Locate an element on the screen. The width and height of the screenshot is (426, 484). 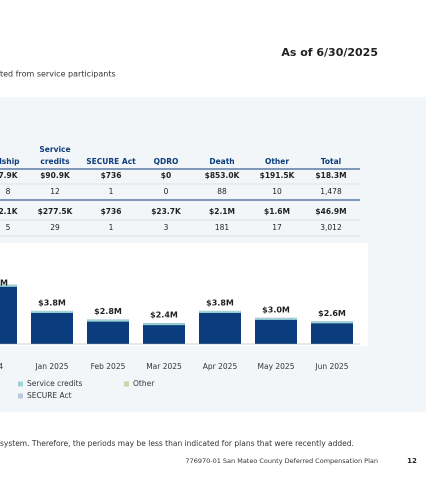
x-label: Apr 2025 is located at coordinates (220, 366).